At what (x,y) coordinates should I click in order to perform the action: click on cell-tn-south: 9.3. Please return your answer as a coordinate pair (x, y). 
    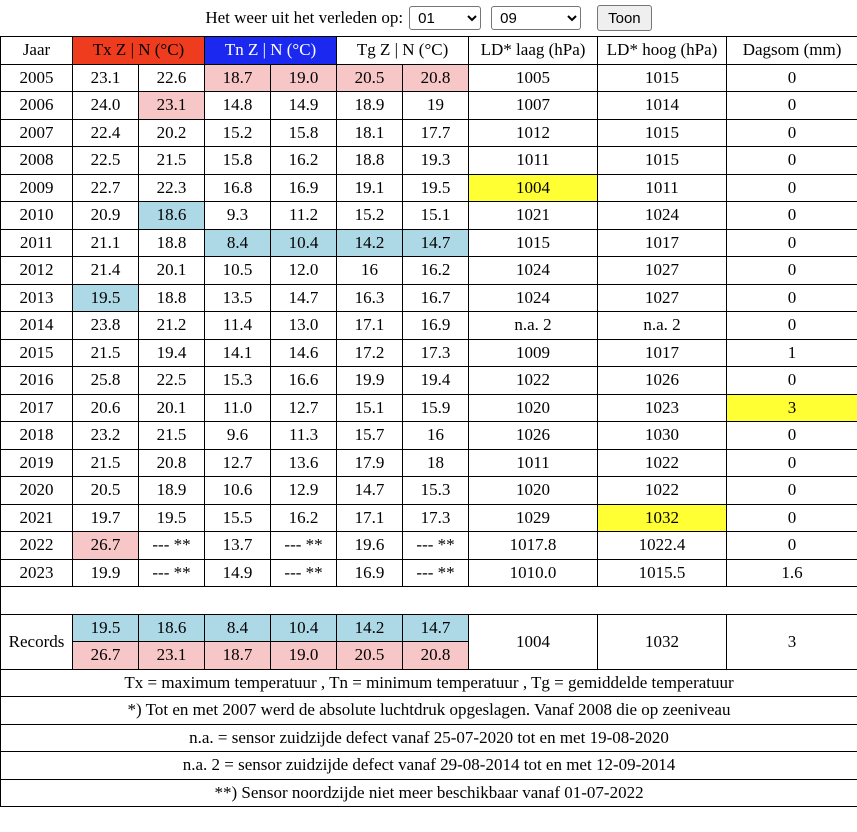
    Looking at the image, I should click on (238, 215).